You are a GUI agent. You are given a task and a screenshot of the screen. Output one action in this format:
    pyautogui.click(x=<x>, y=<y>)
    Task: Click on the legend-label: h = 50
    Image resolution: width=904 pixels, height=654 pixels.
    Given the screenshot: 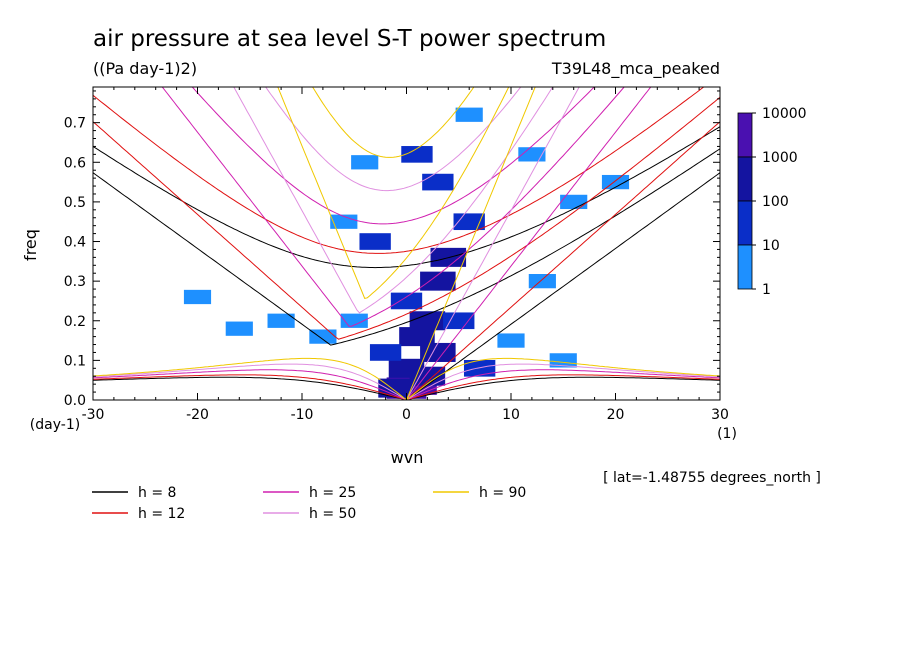 What is the action you would take?
    pyautogui.click(x=332, y=514)
    